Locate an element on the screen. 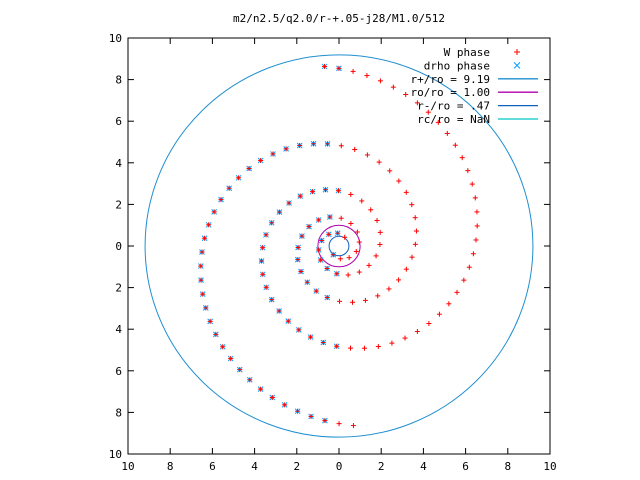  legend-label: rc/ro = NaN is located at coordinates (453, 119).